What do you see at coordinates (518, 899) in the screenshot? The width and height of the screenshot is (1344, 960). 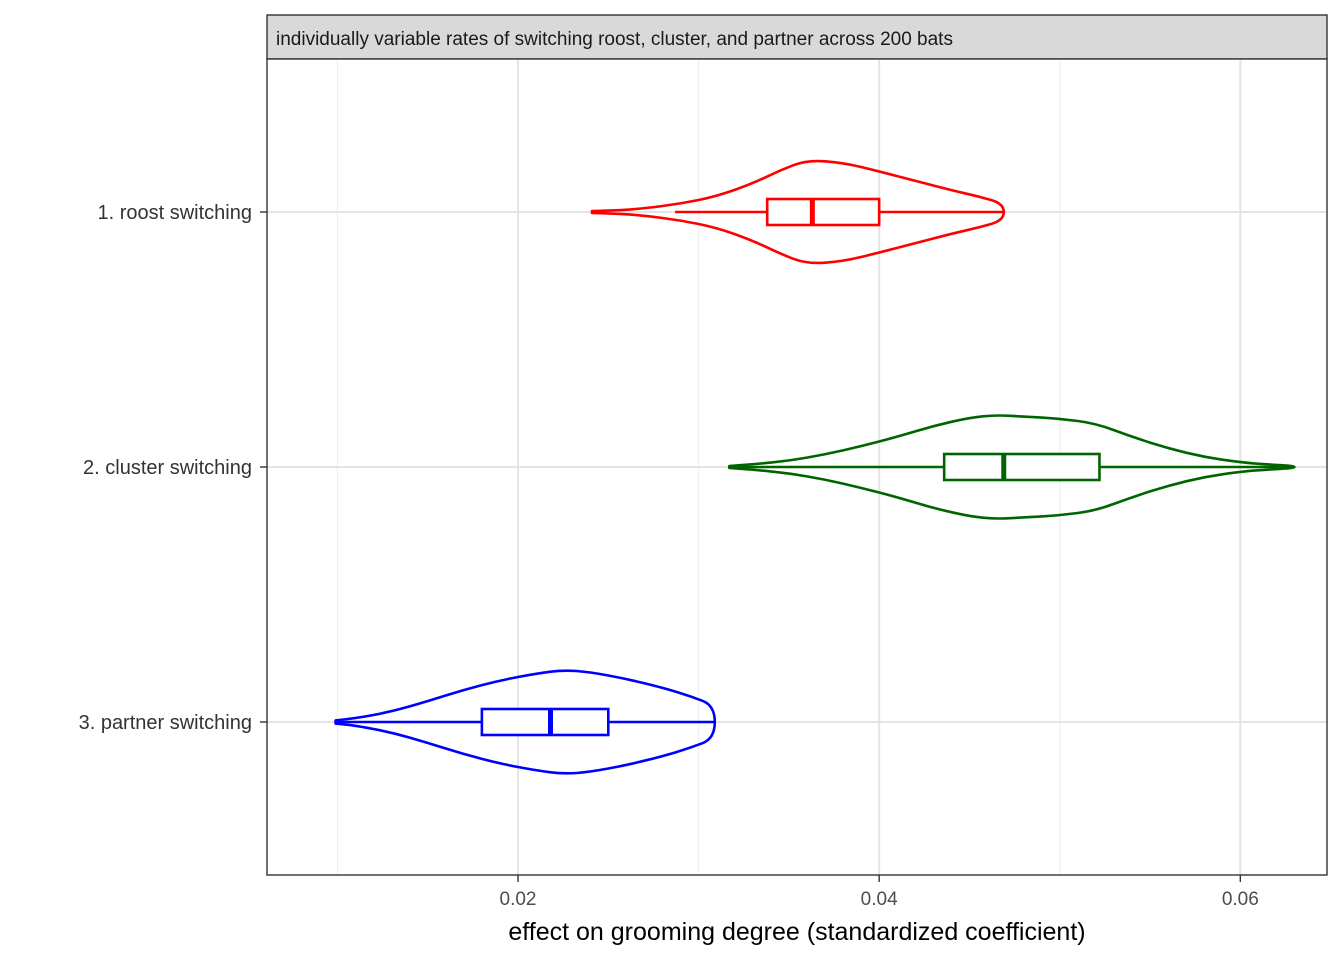 I see `x-tick-label-0: 0.02` at bounding box center [518, 899].